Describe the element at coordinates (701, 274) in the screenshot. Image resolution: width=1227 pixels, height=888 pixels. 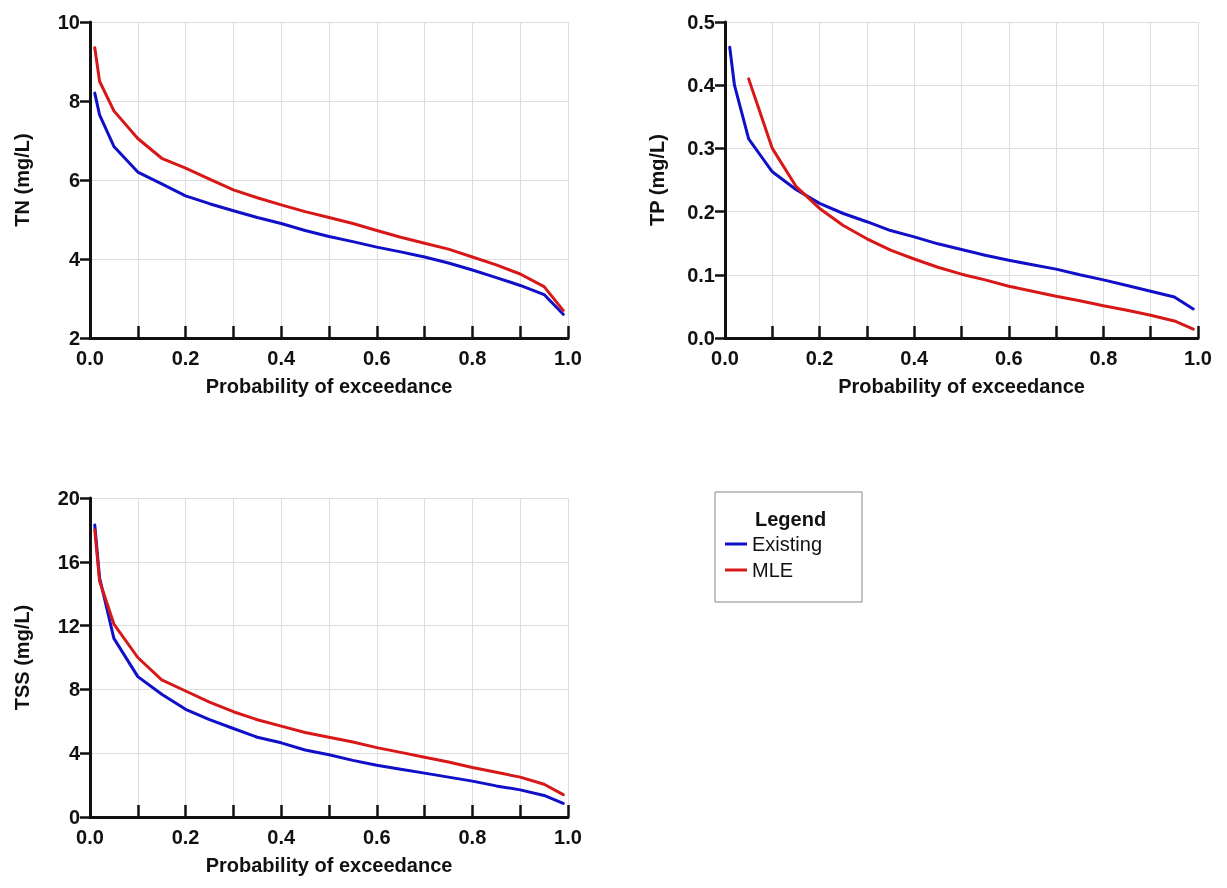
I see `y-tick-label: 0.1` at that location.